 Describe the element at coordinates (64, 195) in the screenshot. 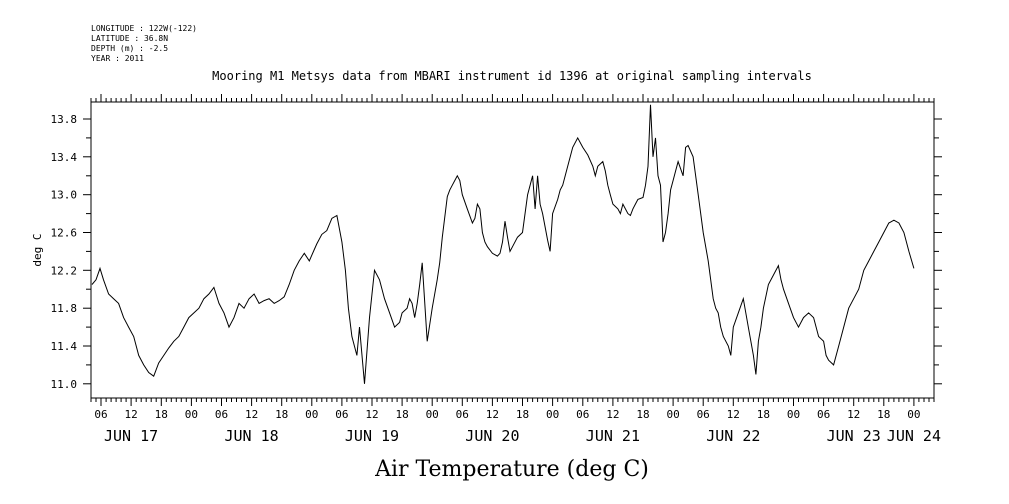

I see `y-tick-label: 13.0` at that location.